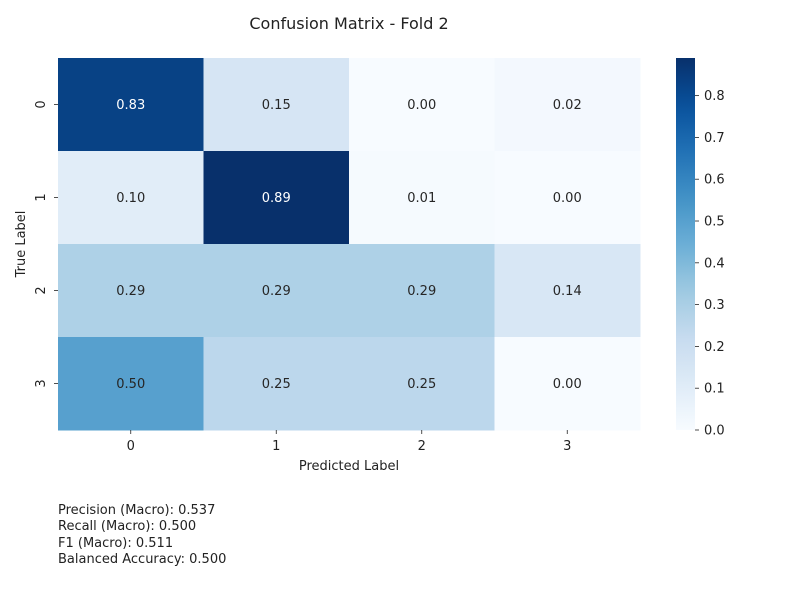  I want to click on chart-title: Confusion Matrix - Fold 2, so click(348, 23).